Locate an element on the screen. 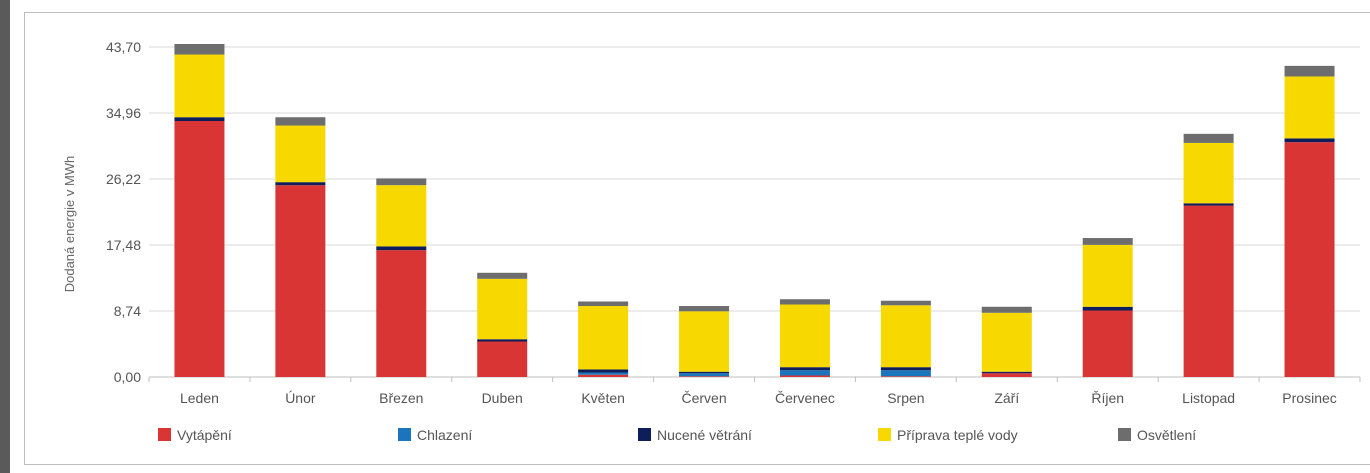 Image resolution: width=1370 pixels, height=473 pixels. x-tick-label: Březen is located at coordinates (401, 398).